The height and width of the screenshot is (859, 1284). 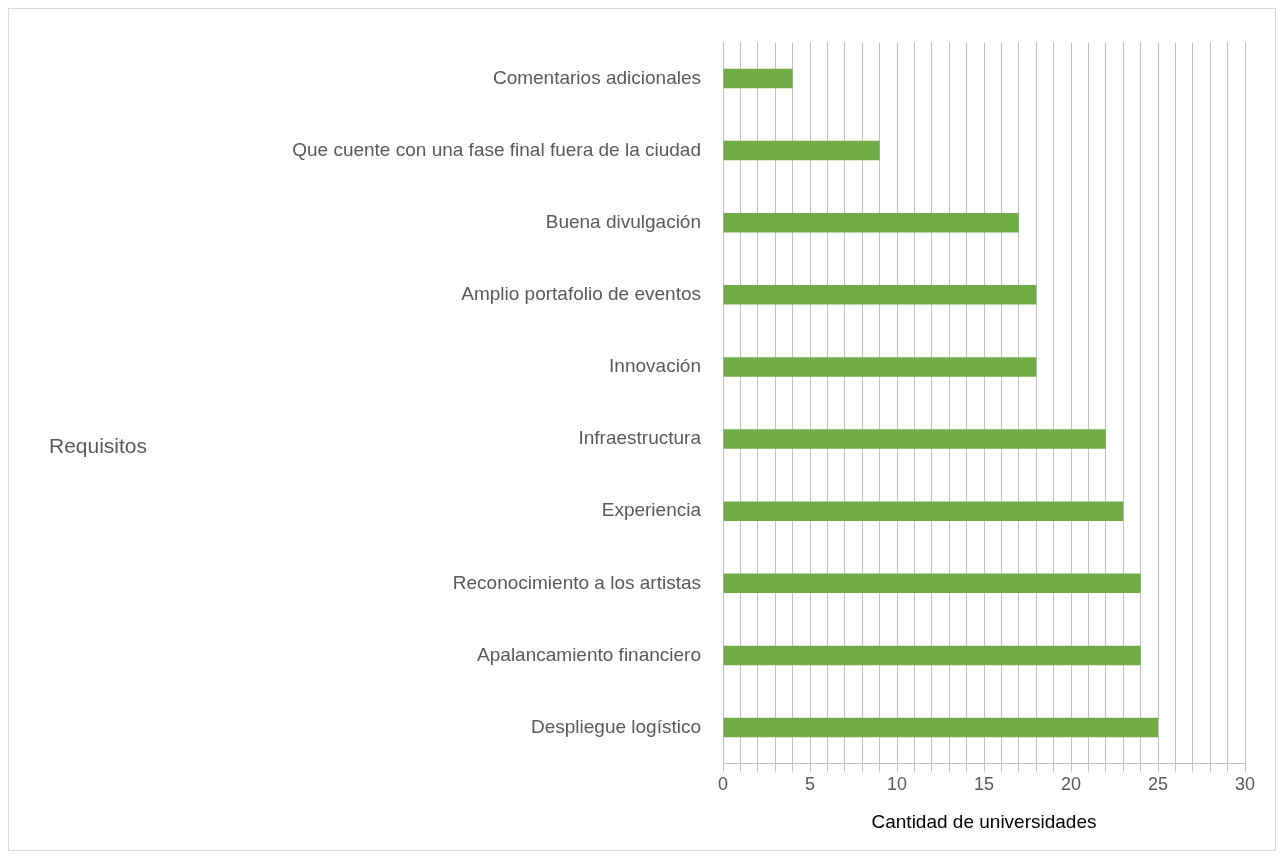 What do you see at coordinates (984, 821) in the screenshot?
I see `x-axis-title: Cantidad de universidades` at bounding box center [984, 821].